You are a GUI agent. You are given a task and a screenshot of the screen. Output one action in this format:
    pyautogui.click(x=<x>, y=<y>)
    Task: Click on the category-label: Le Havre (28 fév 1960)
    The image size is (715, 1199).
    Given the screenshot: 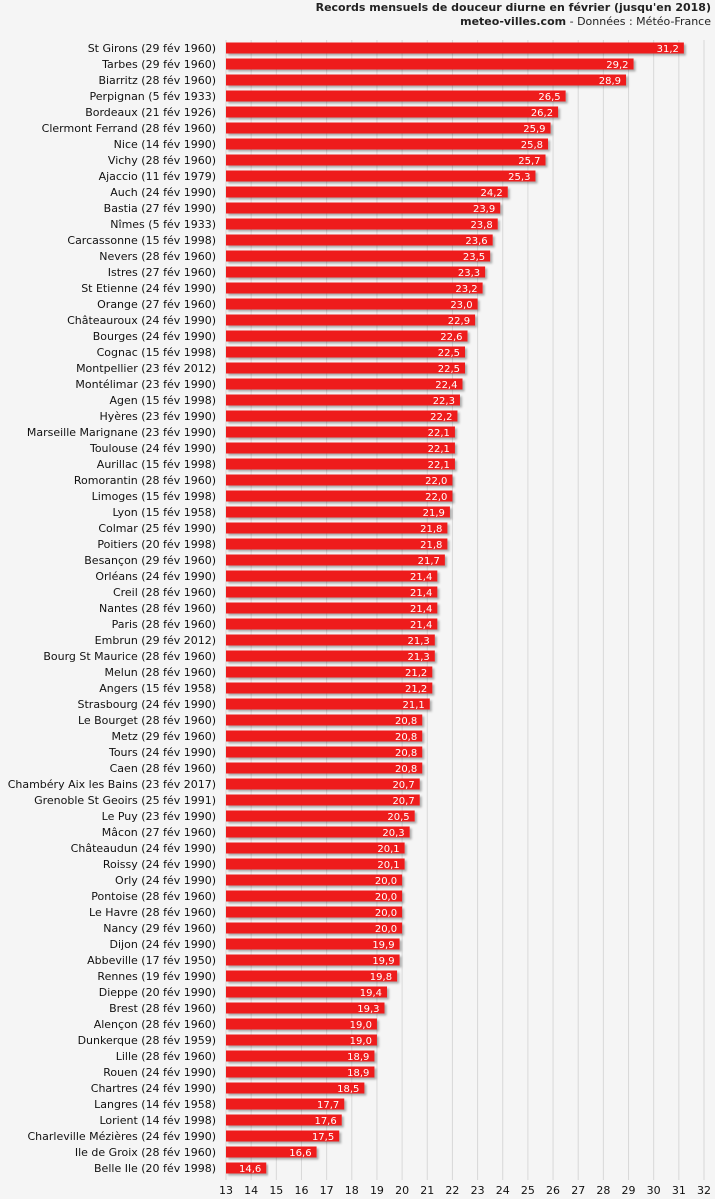 What is the action you would take?
    pyautogui.click(x=152, y=912)
    